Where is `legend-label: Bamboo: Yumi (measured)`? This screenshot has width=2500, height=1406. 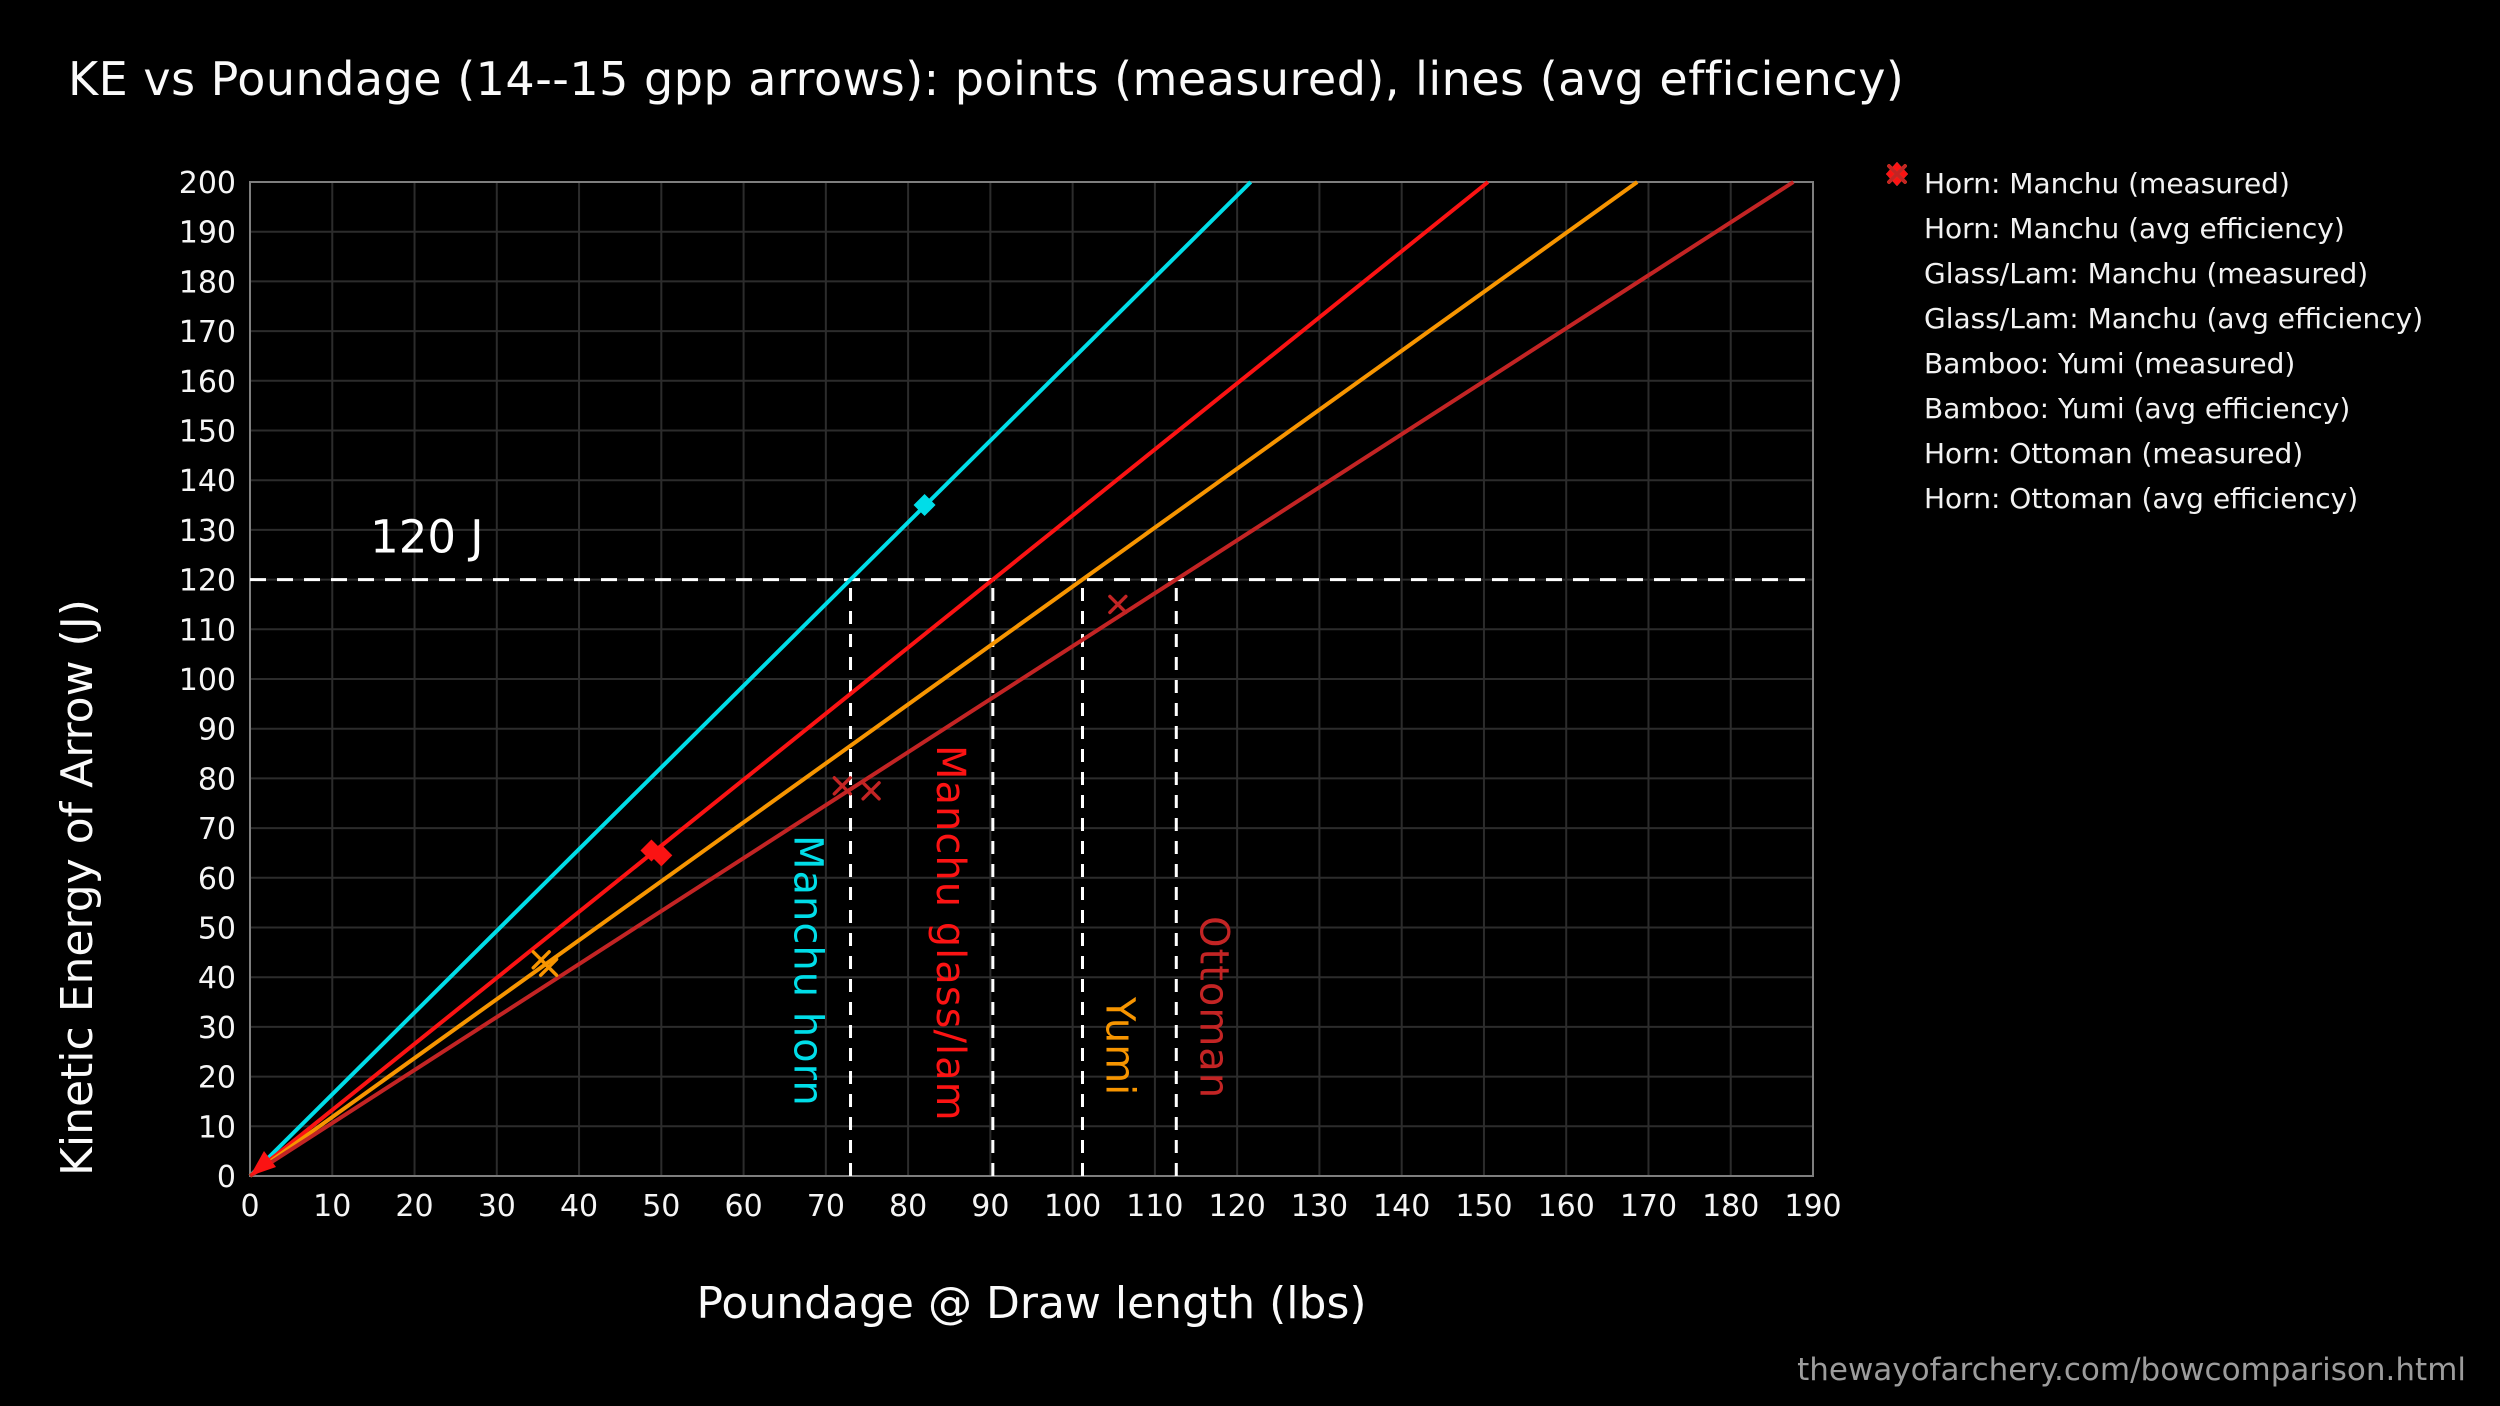
legend-label: Bamboo: Yumi (measured) is located at coordinates (2110, 363).